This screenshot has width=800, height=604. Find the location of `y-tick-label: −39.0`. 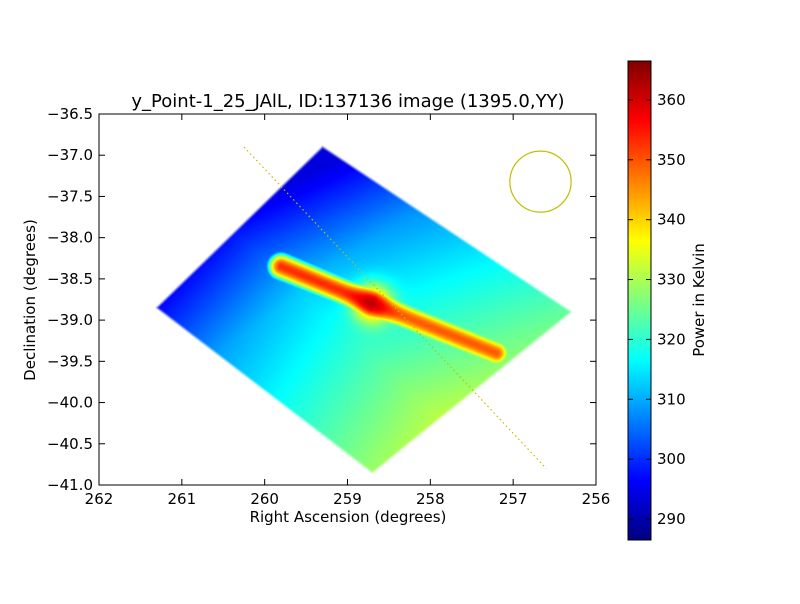

y-tick-label: −39.0 is located at coordinates (70, 320).